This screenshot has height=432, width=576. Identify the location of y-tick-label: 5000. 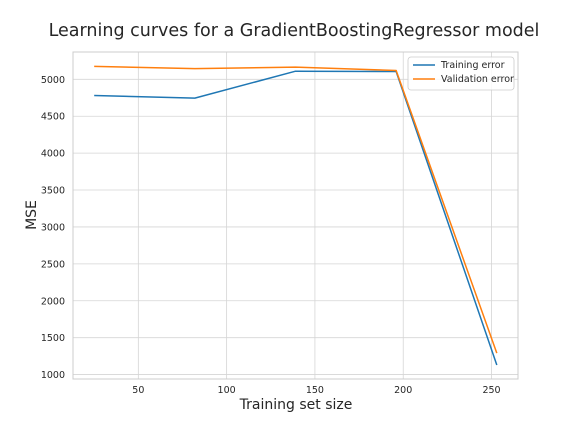
(53, 80).